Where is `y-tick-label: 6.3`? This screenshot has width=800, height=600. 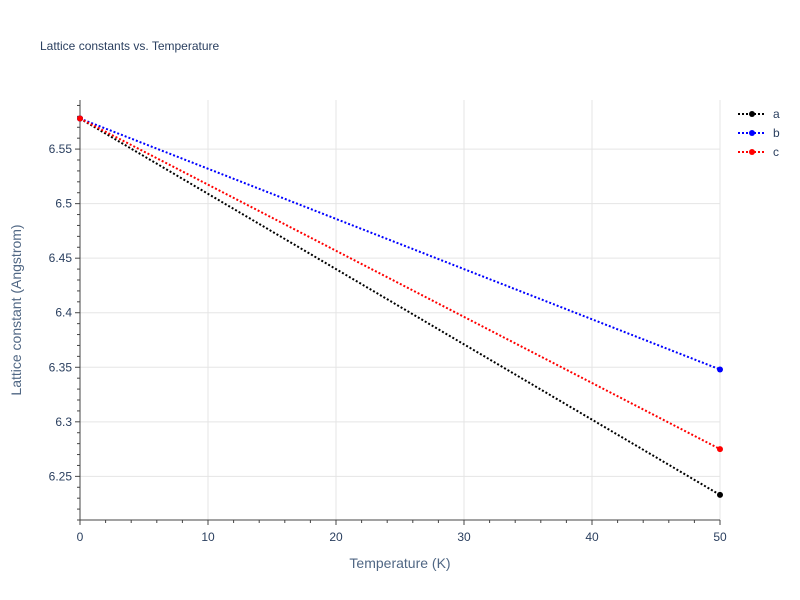 y-tick-label: 6.3 is located at coordinates (63, 422).